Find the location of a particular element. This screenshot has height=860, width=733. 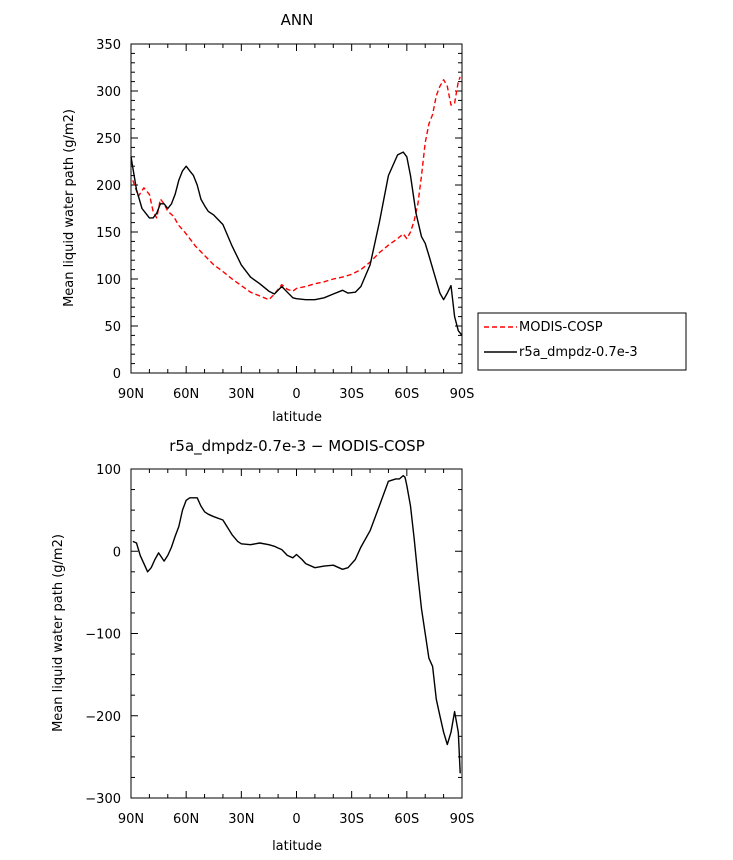

bottom-x-axis-label: latitude is located at coordinates (297, 846).